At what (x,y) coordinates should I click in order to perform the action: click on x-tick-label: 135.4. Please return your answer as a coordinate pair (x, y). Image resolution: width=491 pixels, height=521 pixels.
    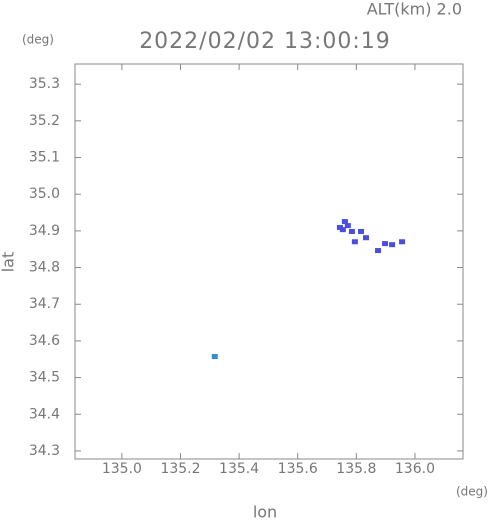
    Looking at the image, I should click on (239, 469).